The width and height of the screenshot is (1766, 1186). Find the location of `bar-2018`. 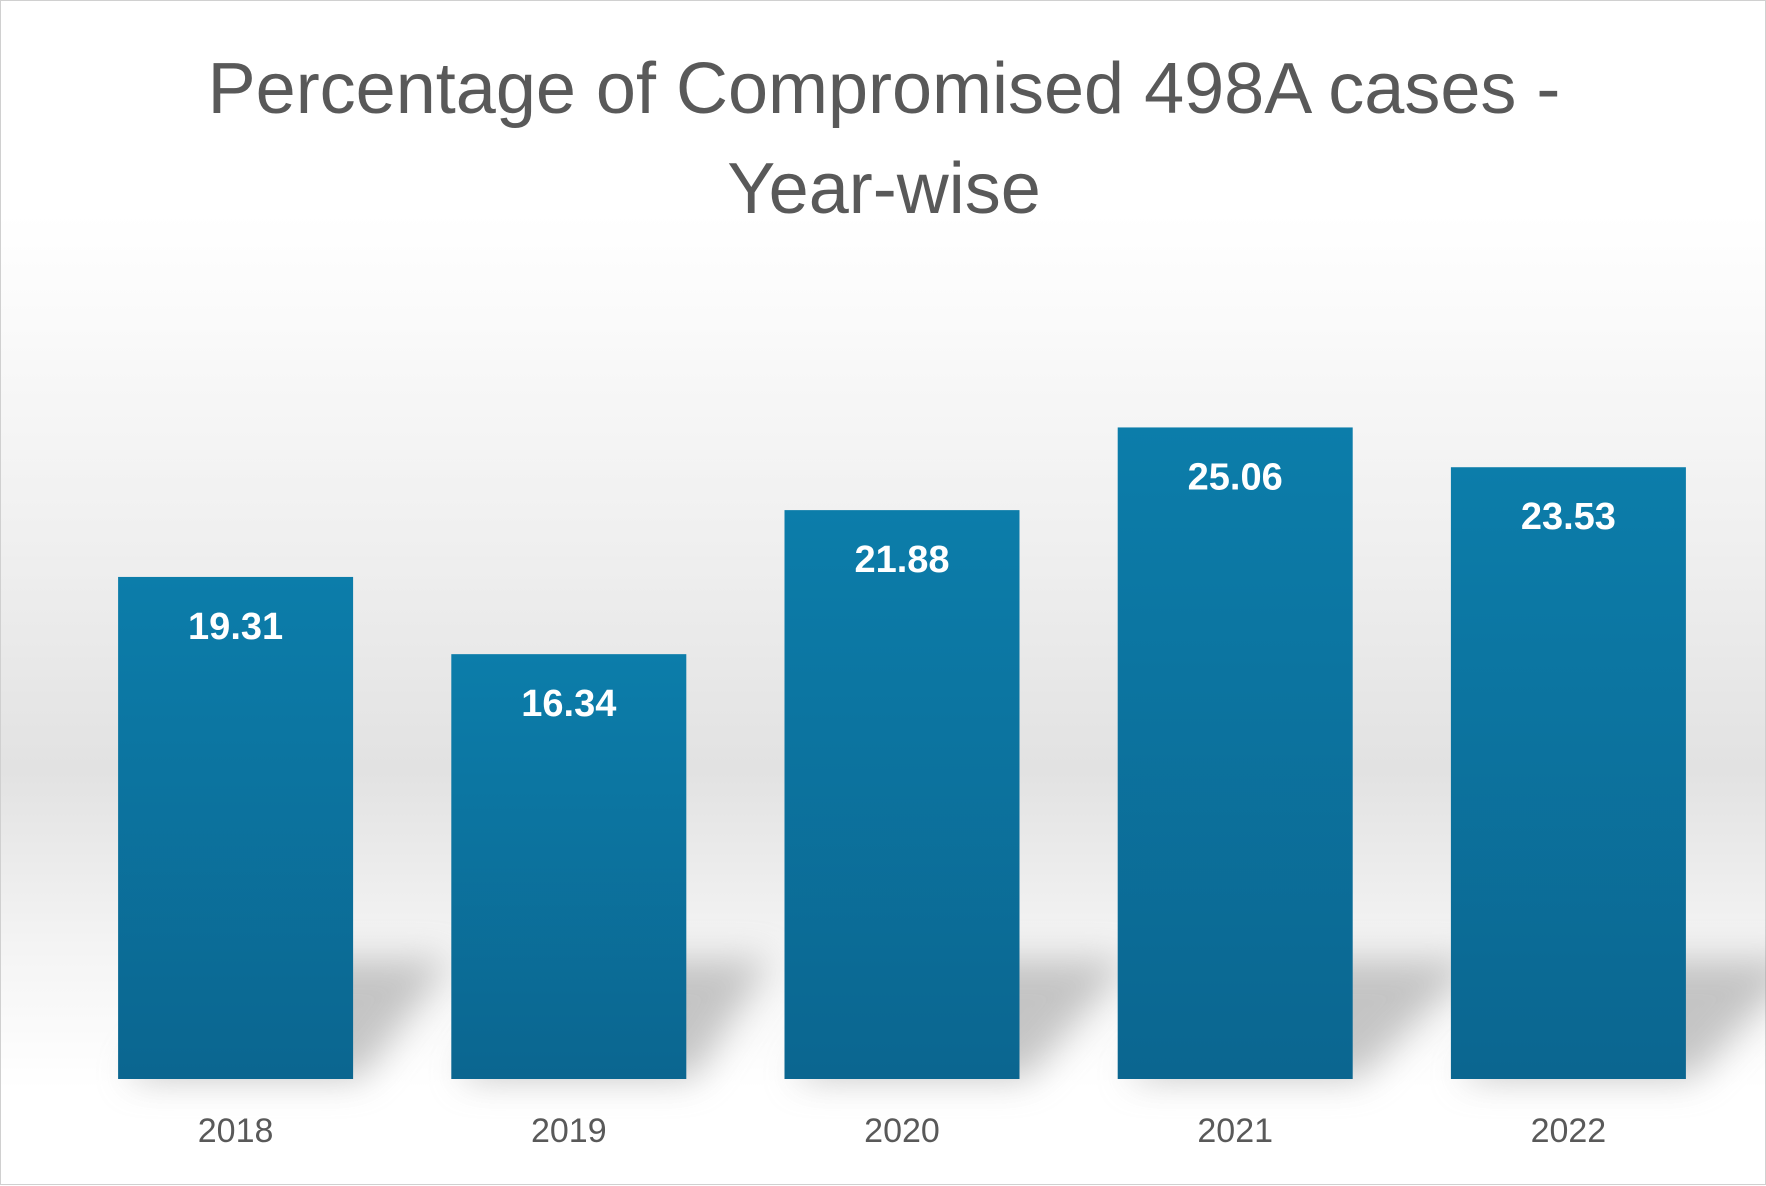

bar-2018 is located at coordinates (236, 827).